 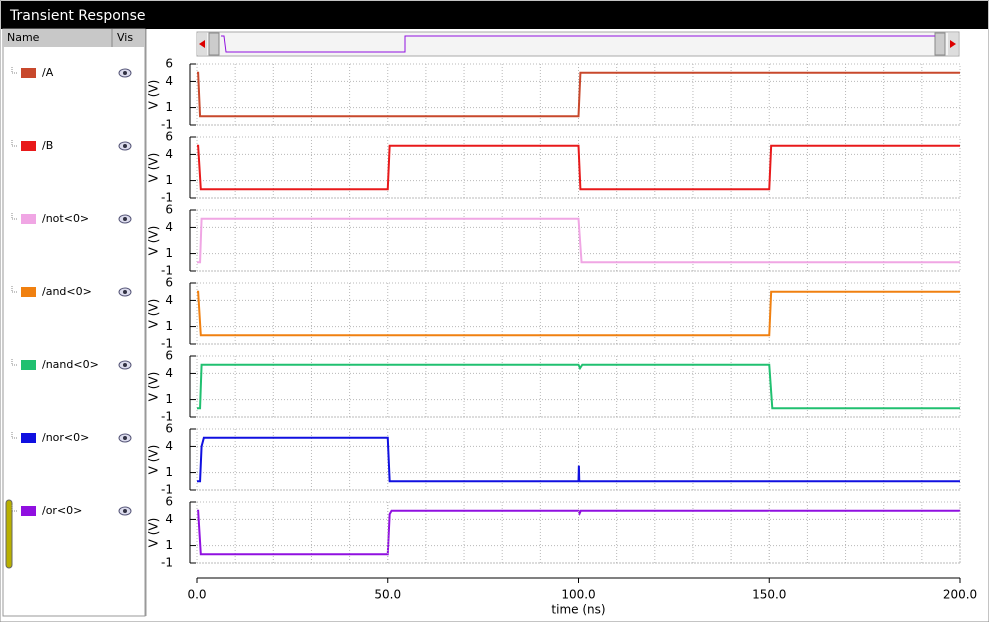 I want to click on title-bar, so click(x=494, y=15).